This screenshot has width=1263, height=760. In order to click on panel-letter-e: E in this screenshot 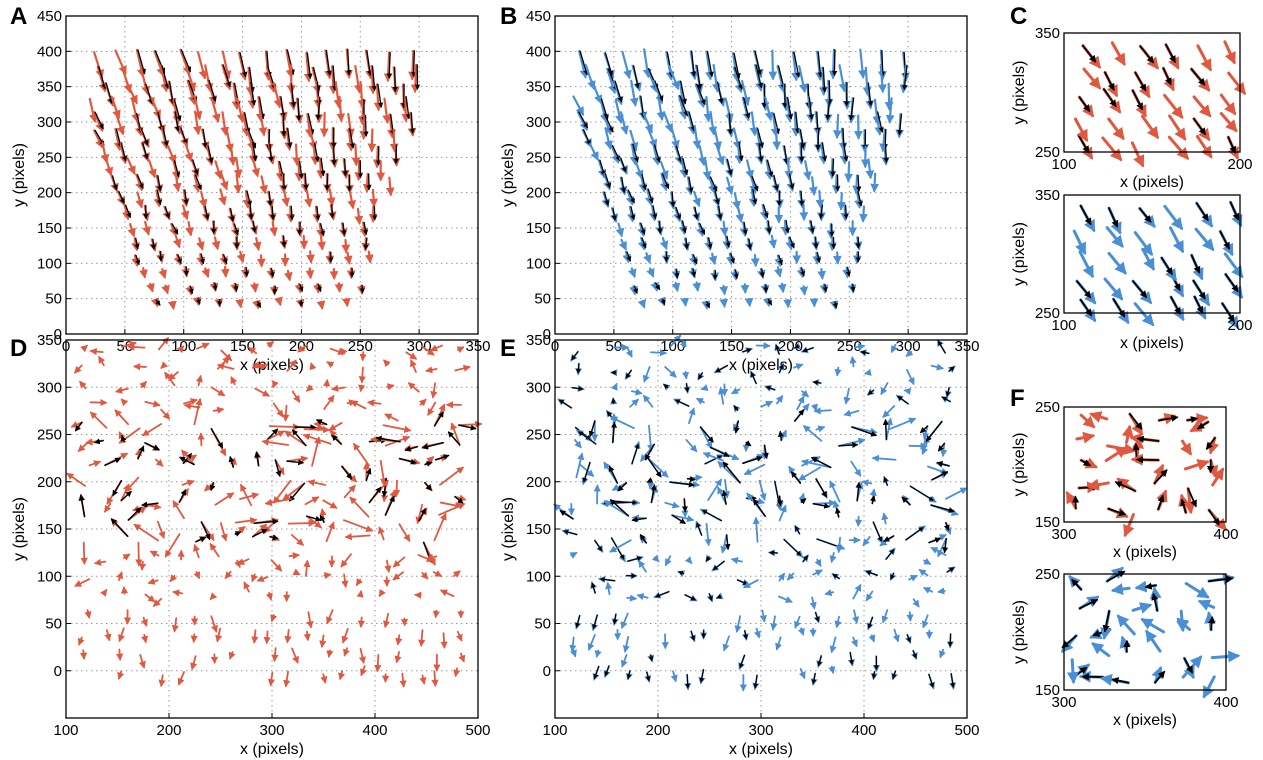, I will do `click(508, 348)`.